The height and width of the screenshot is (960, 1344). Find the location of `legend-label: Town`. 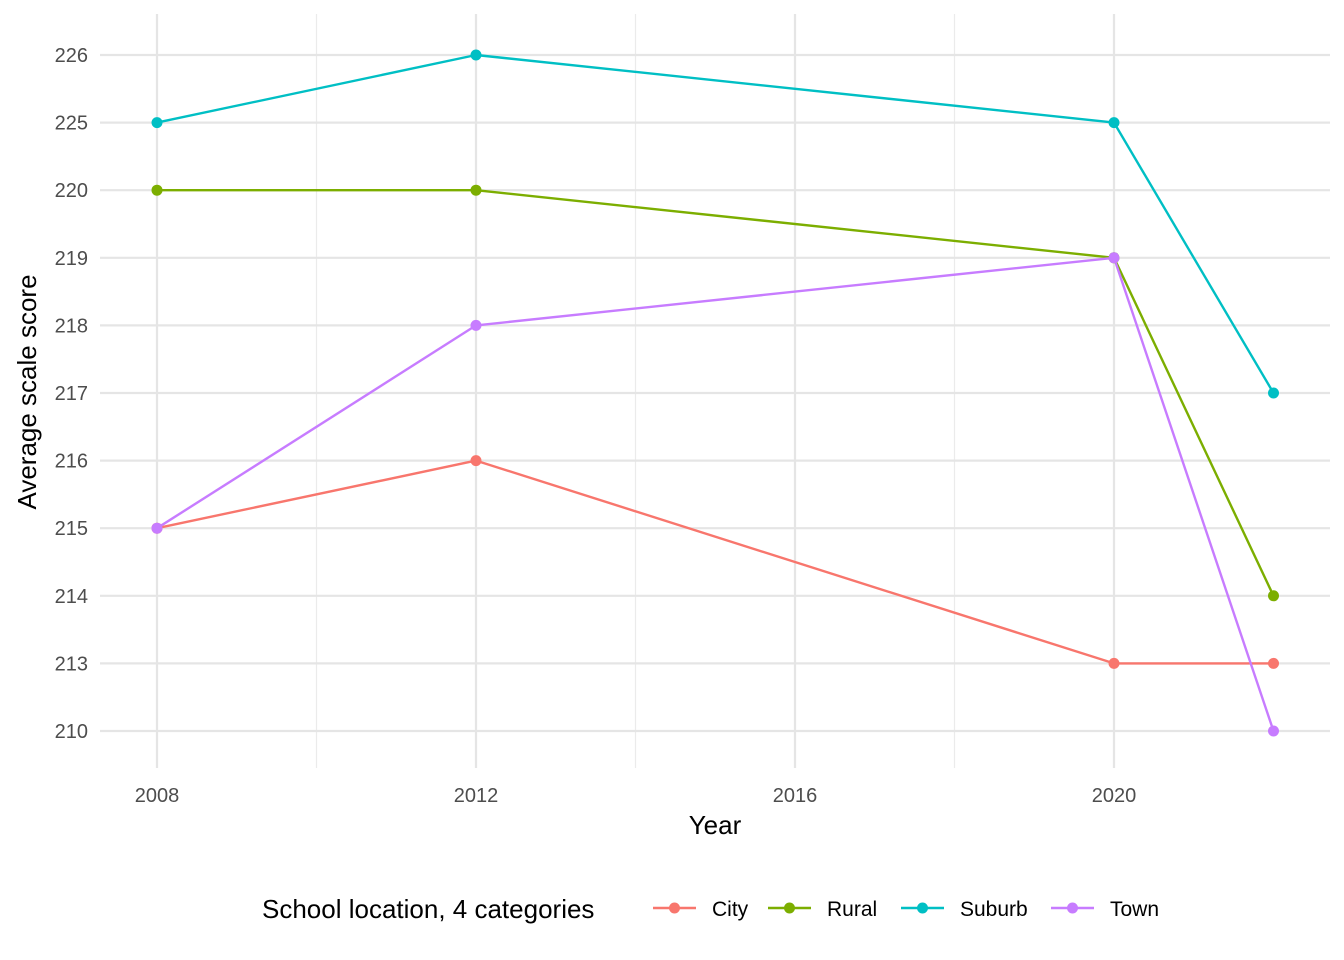

legend-label: Town is located at coordinates (1134, 909).